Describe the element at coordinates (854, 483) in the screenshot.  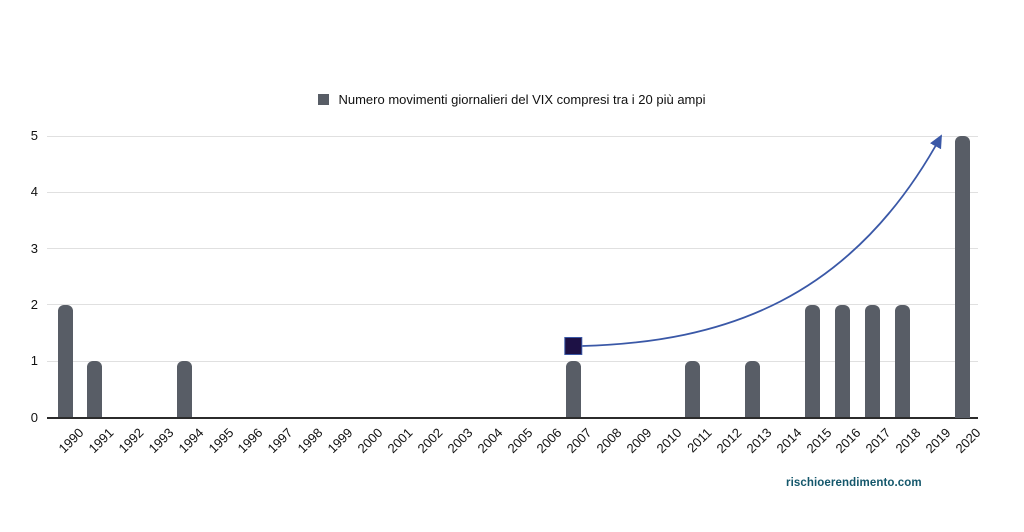
I see `watermark: rischioerendimento.com` at that location.